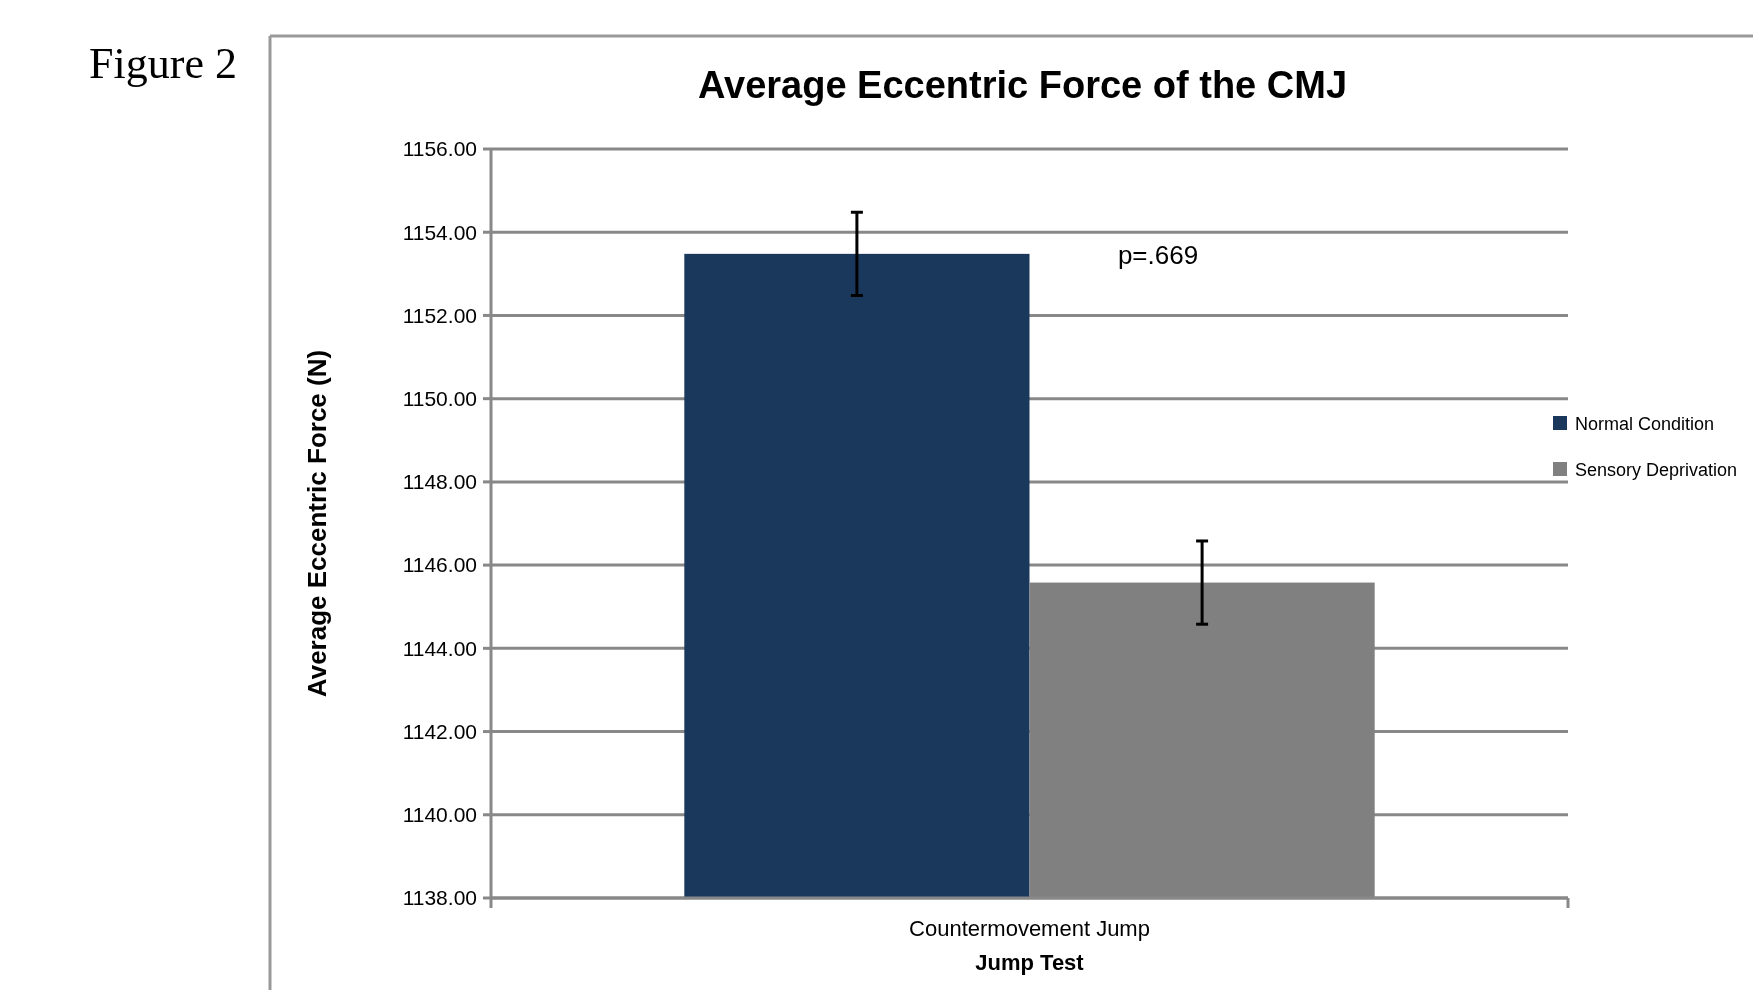 This screenshot has width=1761, height=998. Describe the element at coordinates (439, 731) in the screenshot. I see `y-tick-label: 1142.00` at that location.